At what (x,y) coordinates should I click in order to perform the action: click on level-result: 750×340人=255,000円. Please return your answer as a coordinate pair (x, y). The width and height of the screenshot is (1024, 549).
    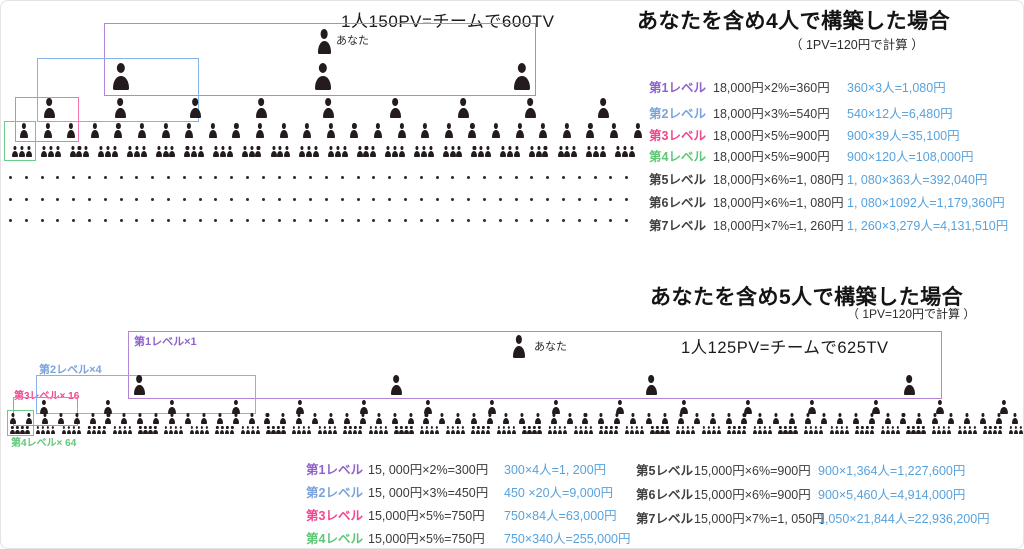
    Looking at the image, I should click on (567, 539).